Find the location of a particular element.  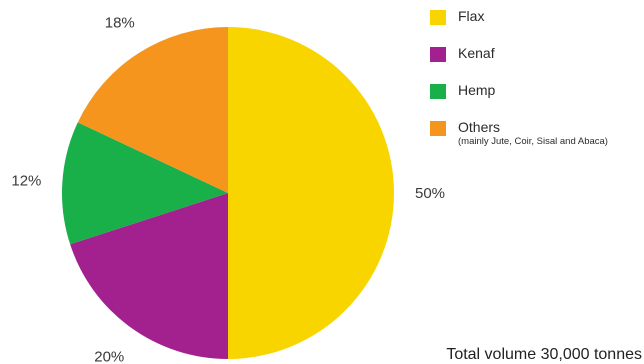

pie-slice-kenaf is located at coordinates (149, 276).